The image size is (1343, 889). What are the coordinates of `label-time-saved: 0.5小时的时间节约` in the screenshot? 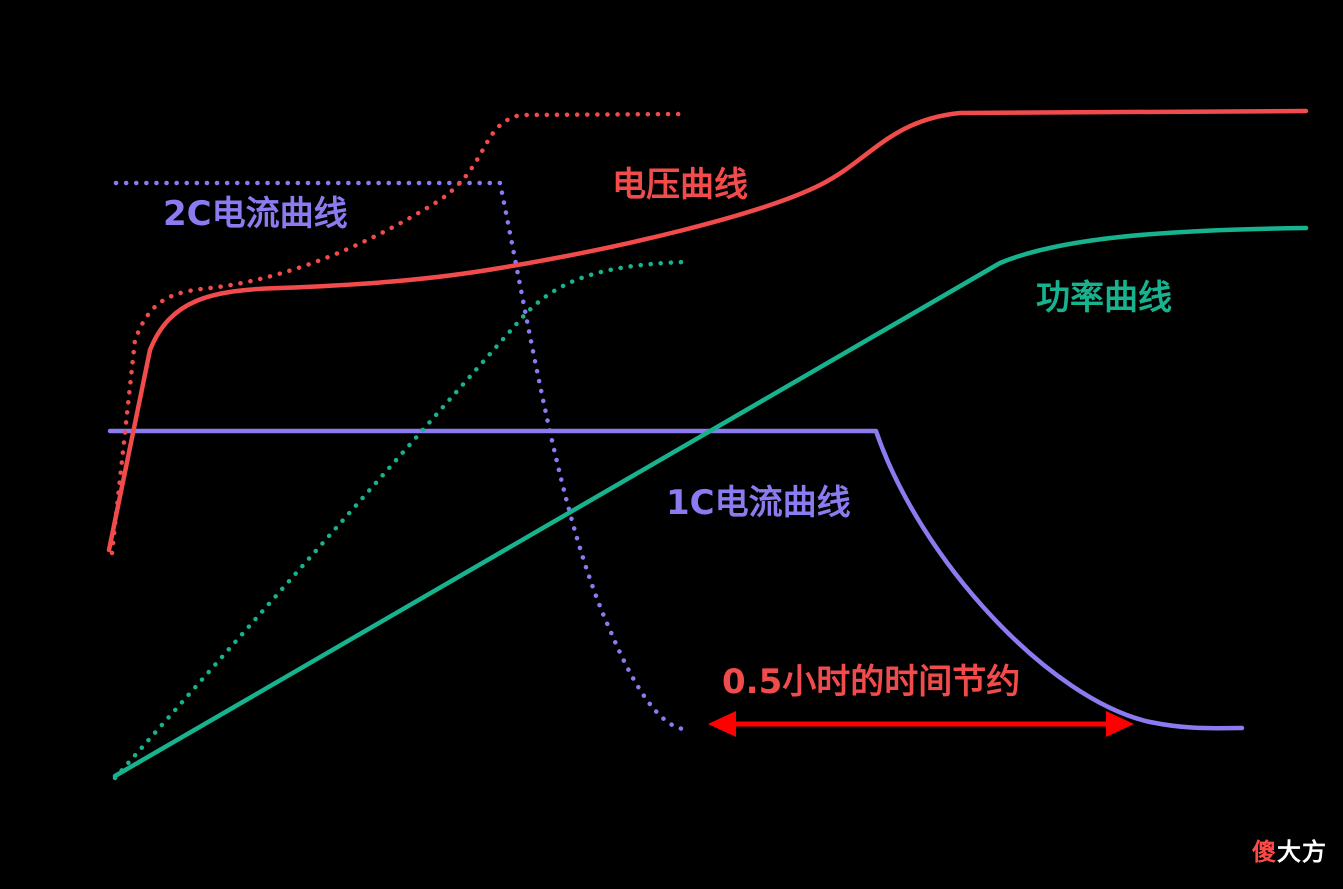 It's located at (871, 682).